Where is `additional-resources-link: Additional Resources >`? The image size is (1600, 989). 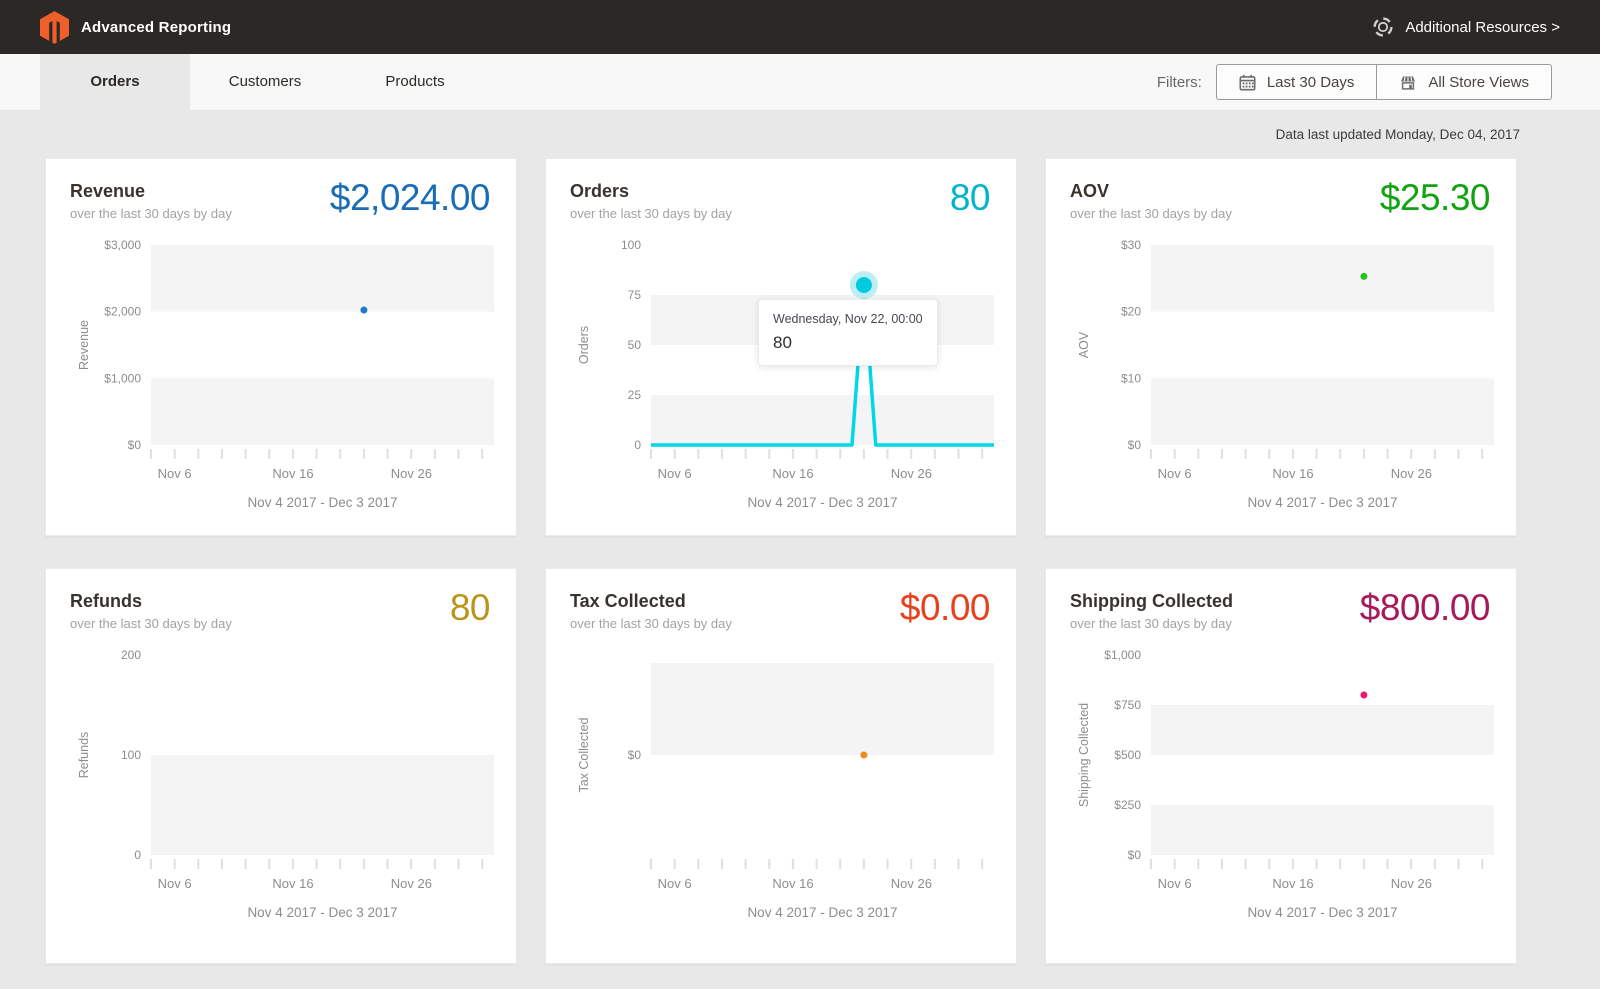 additional-resources-link: Additional Resources > is located at coordinates (1466, 27).